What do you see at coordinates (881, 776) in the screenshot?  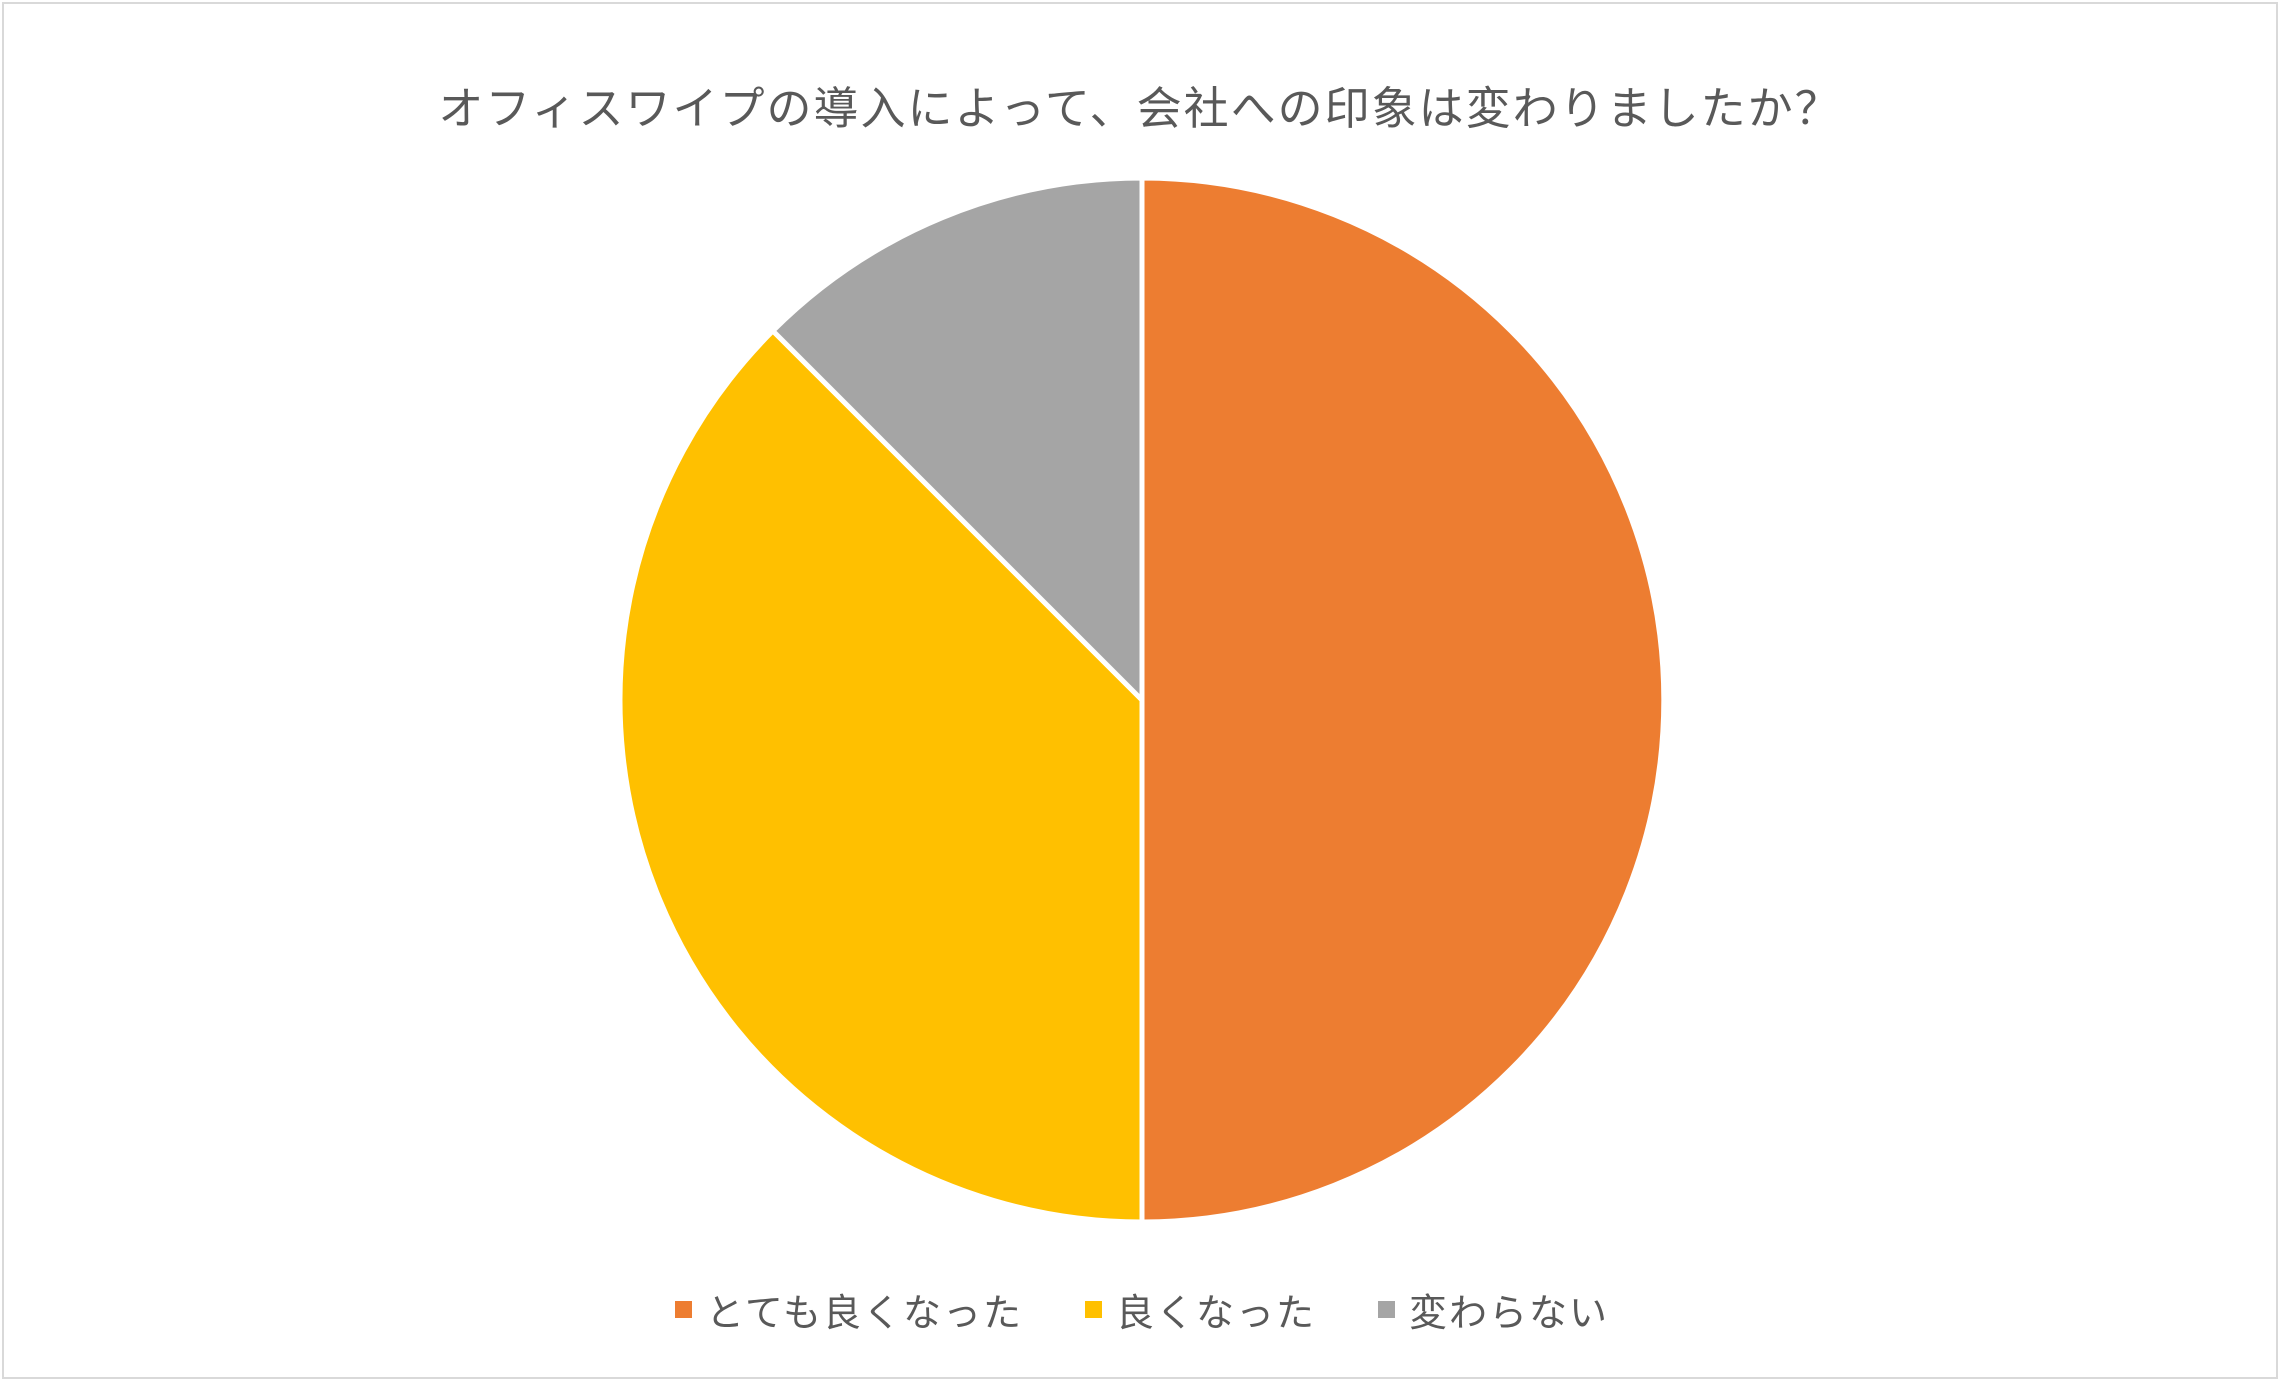 I see `pie-slice-good` at bounding box center [881, 776].